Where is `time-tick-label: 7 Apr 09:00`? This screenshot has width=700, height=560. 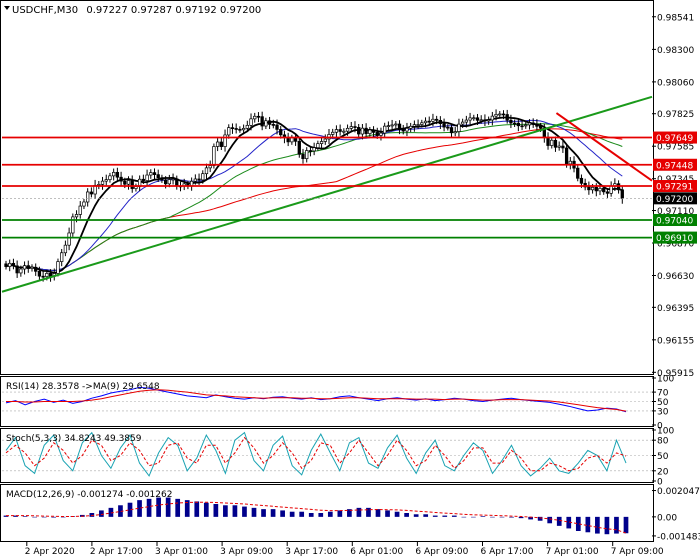 time-tick-label: 7 Apr 09:00 is located at coordinates (637, 552).